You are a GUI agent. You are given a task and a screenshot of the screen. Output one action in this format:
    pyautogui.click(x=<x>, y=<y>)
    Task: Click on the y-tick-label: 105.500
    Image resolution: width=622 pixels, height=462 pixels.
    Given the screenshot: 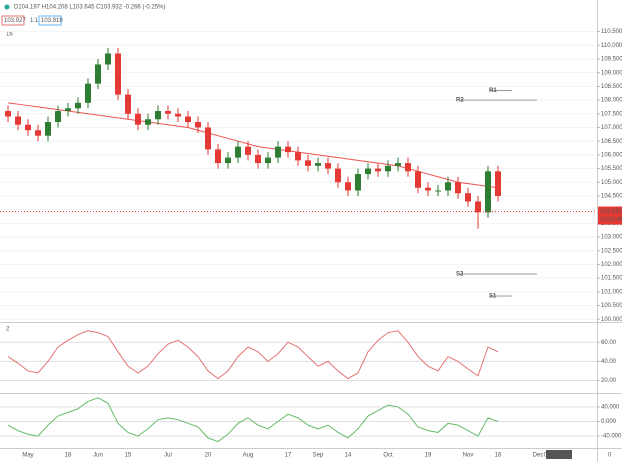 What is the action you would take?
    pyautogui.click(x=611, y=169)
    